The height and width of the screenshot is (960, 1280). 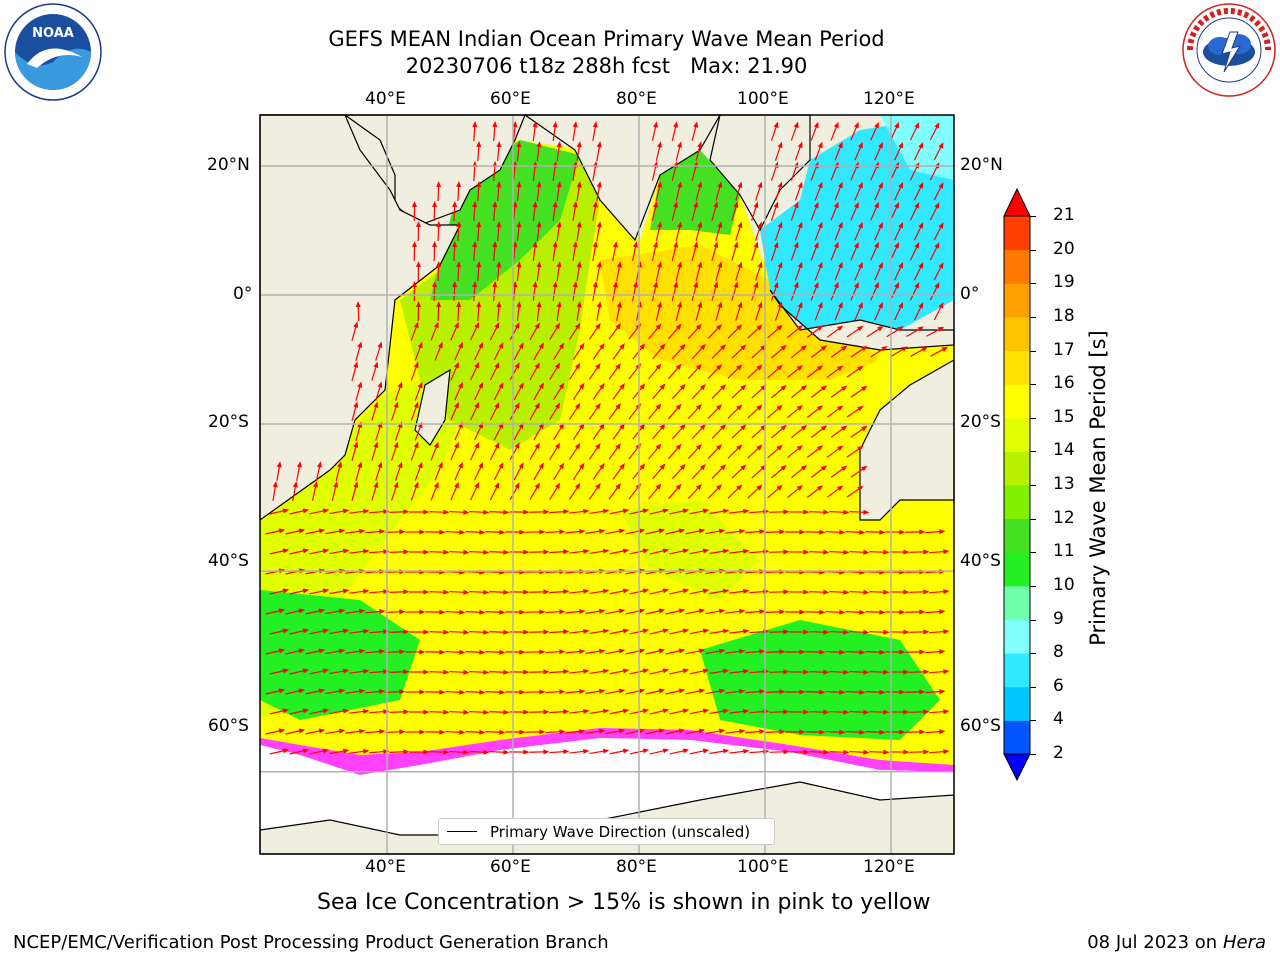 I want to click on lat-tick-left-20s: 20°S, so click(x=228, y=422).